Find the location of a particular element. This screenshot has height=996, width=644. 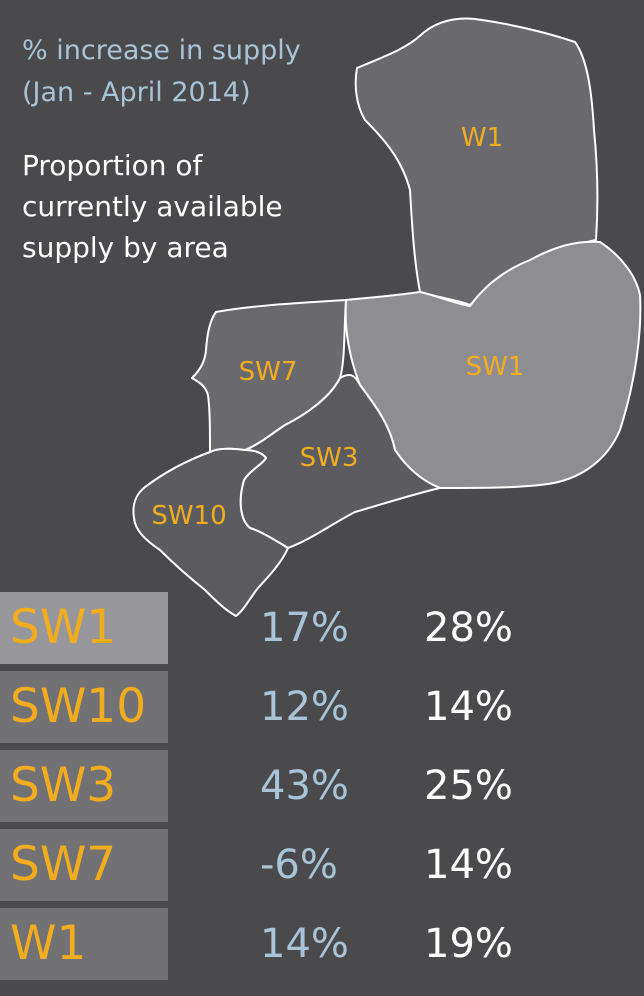

supply-proportion-value: 28% is located at coordinates (468, 628).